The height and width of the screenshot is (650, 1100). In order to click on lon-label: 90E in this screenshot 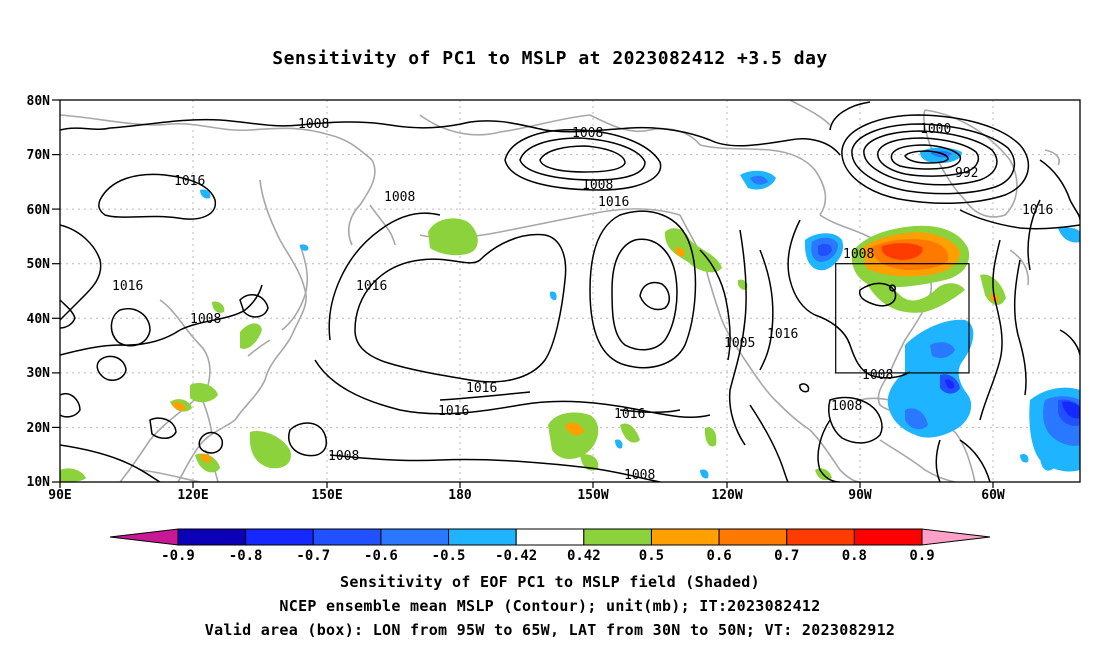, I will do `click(59, 495)`.